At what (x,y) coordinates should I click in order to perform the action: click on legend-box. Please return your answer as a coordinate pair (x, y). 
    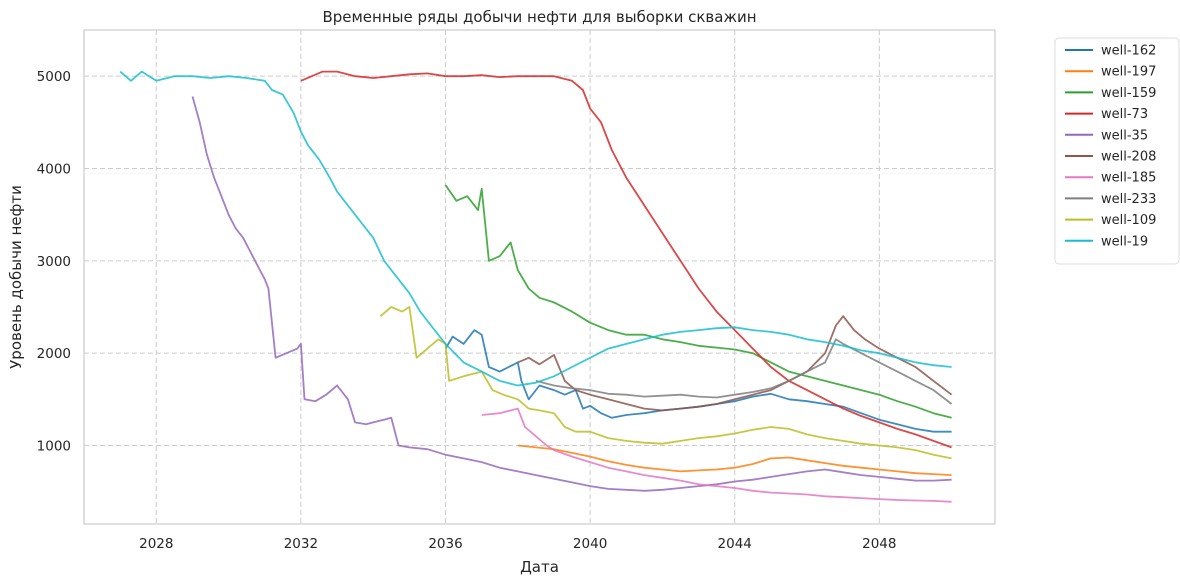
    Looking at the image, I should click on (1117, 151).